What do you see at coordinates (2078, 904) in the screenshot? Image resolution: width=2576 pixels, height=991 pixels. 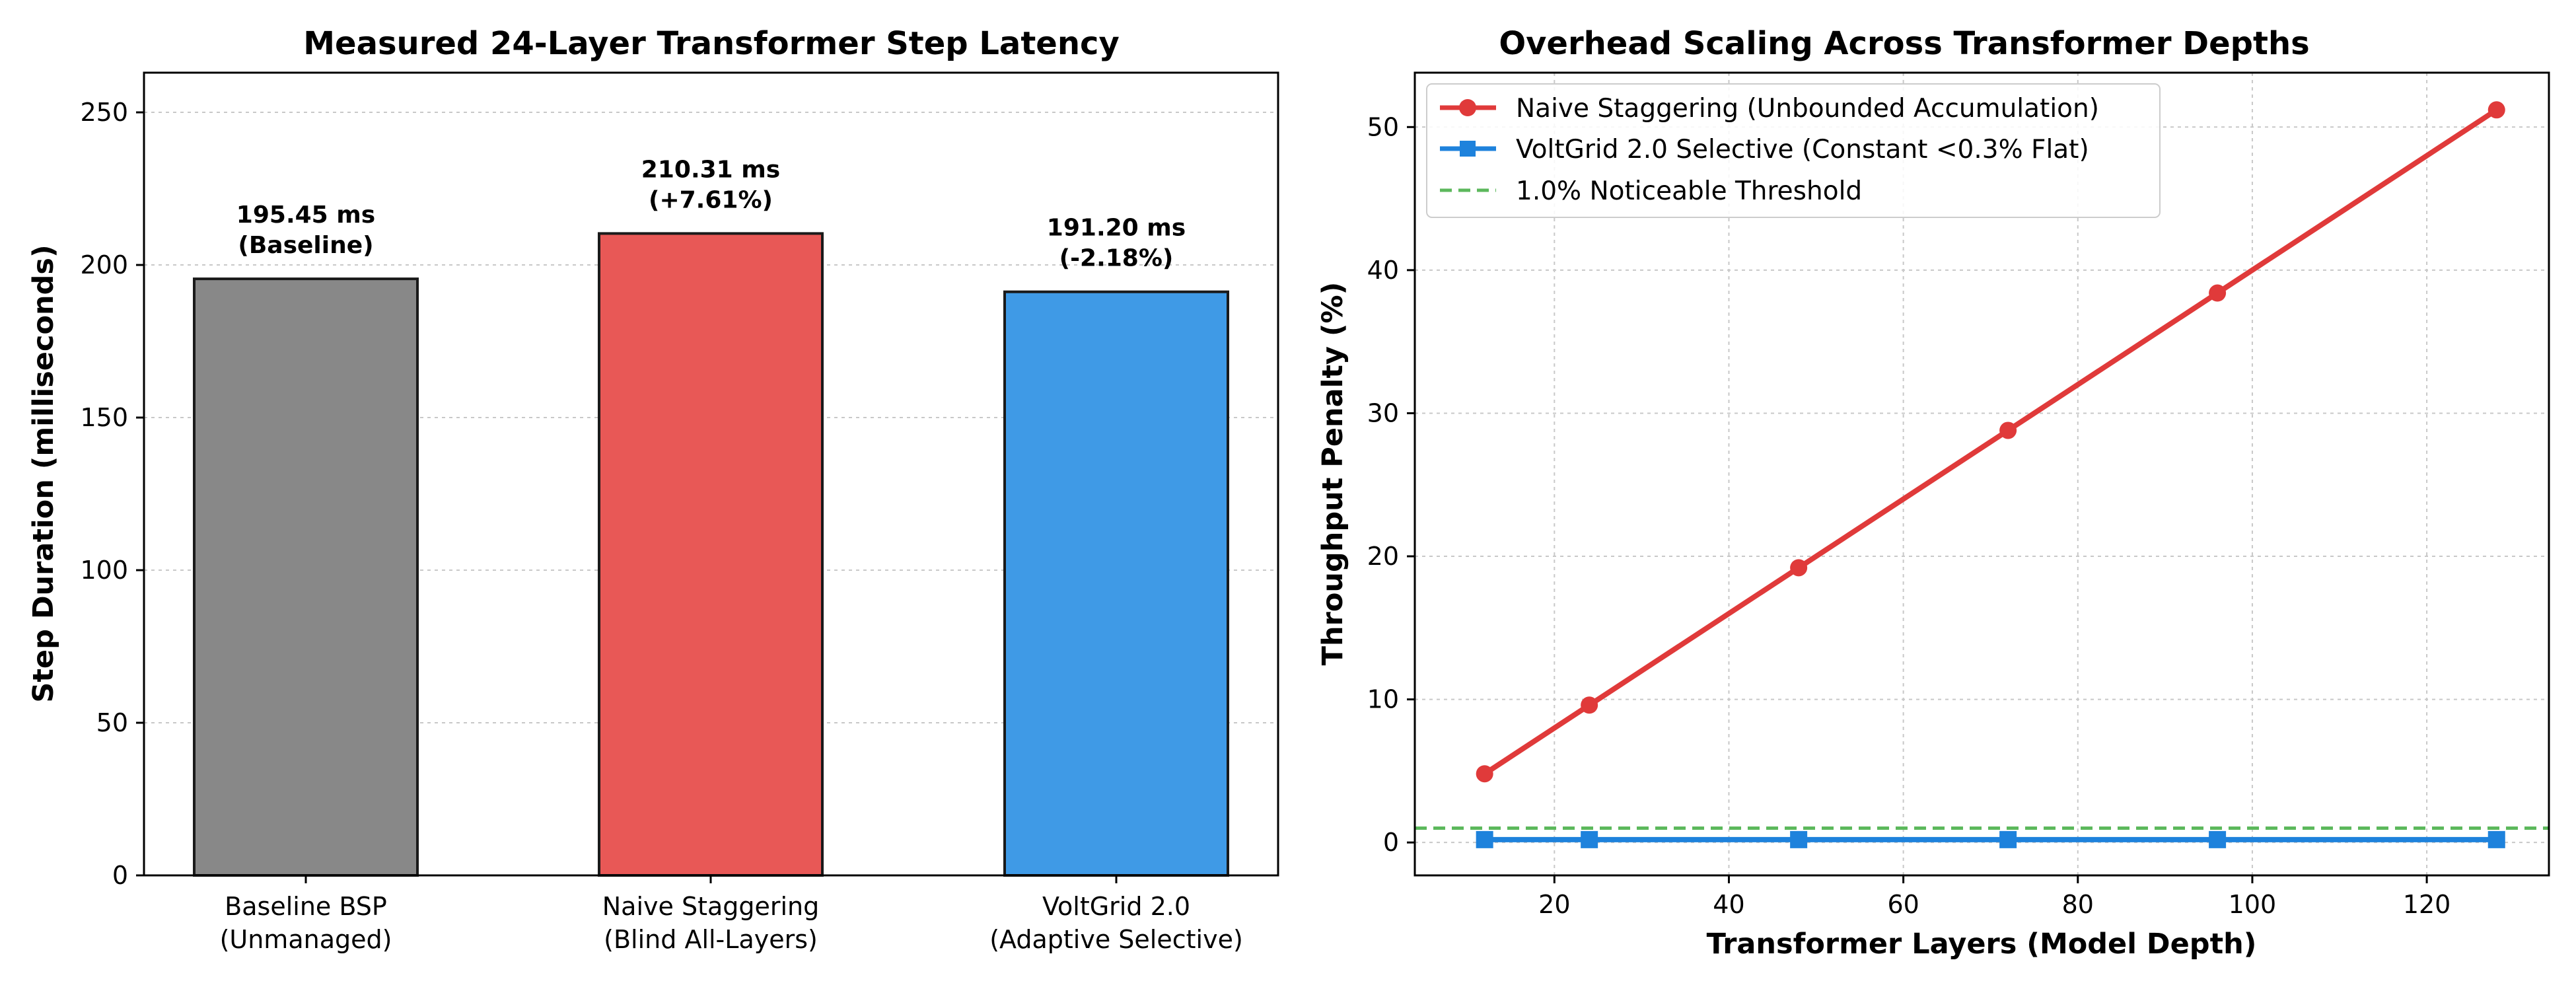 I see `line-x-tick-label: 80` at bounding box center [2078, 904].